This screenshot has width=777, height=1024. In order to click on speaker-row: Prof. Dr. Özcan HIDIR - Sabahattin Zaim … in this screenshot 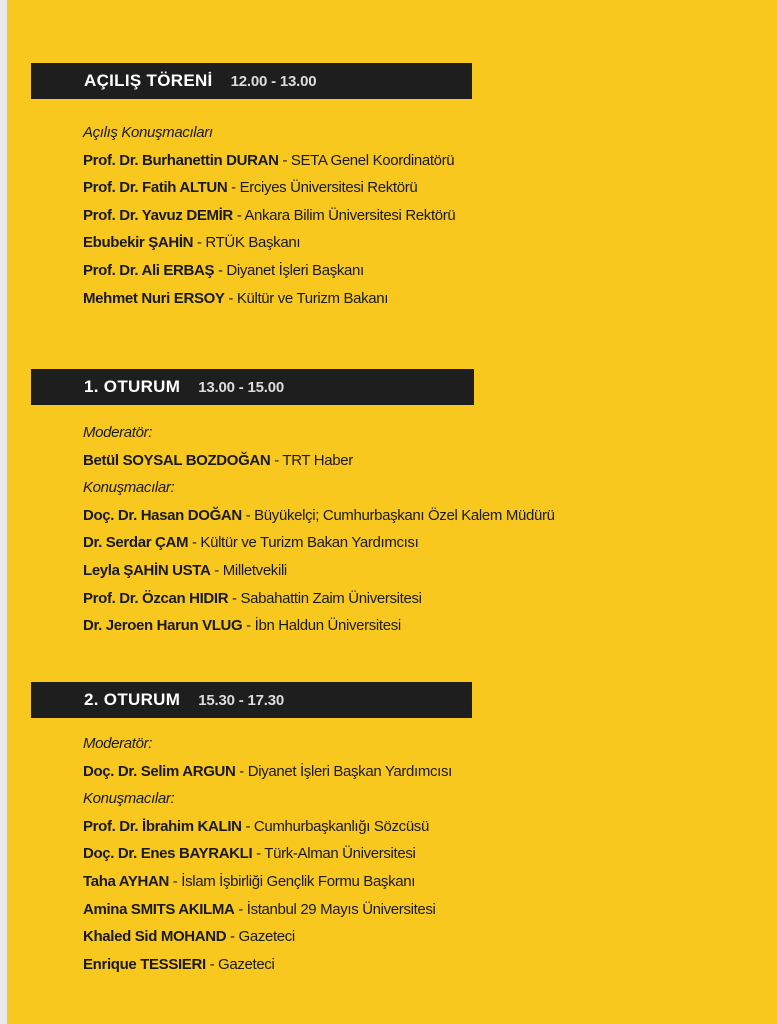, I will do `click(319, 603)`.